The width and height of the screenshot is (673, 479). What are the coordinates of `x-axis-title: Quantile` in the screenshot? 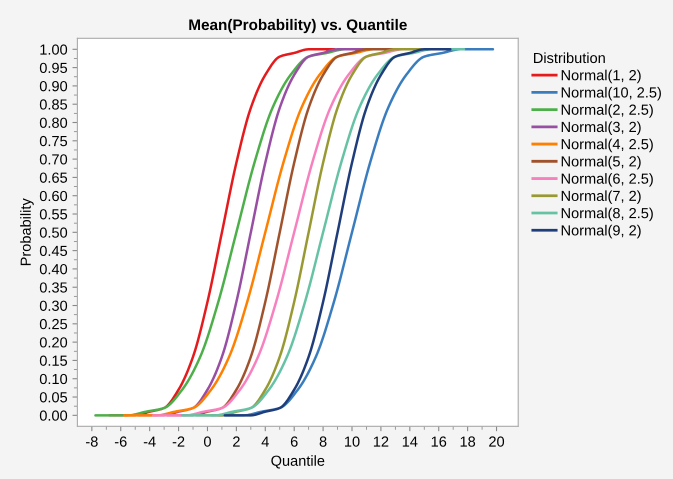 It's located at (297, 462).